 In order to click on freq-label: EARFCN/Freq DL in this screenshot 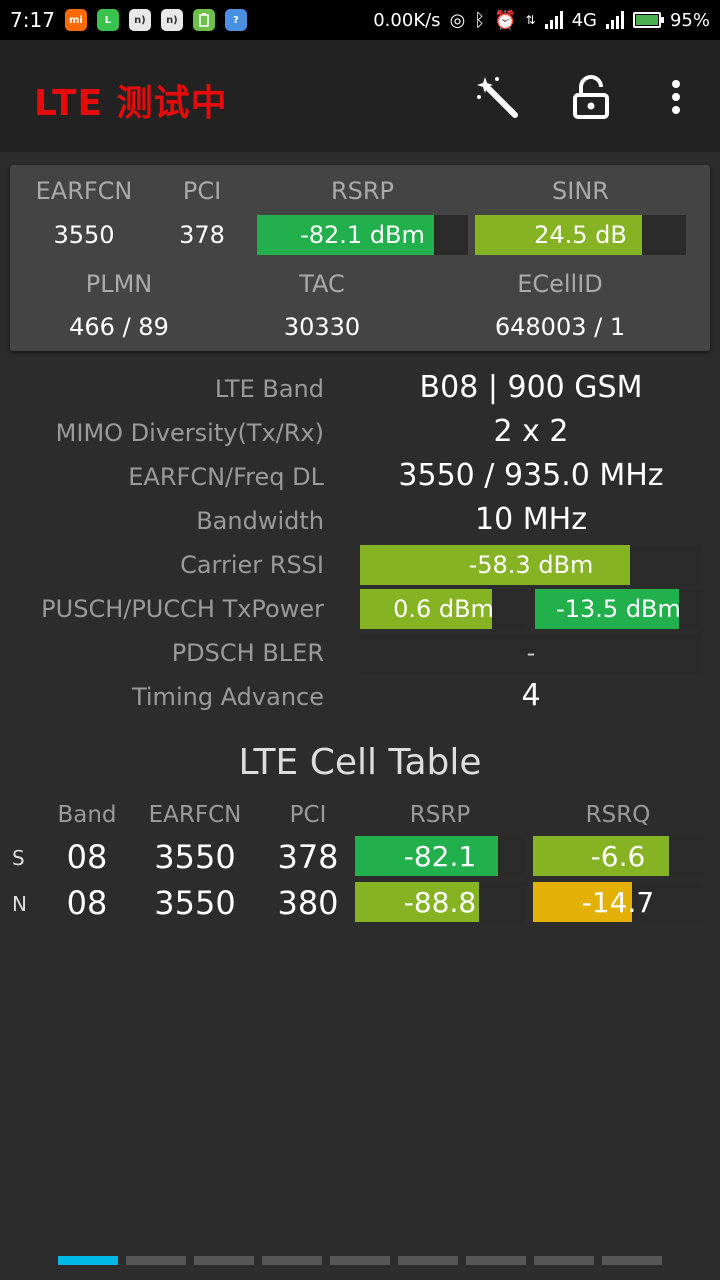, I will do `click(226, 477)`.